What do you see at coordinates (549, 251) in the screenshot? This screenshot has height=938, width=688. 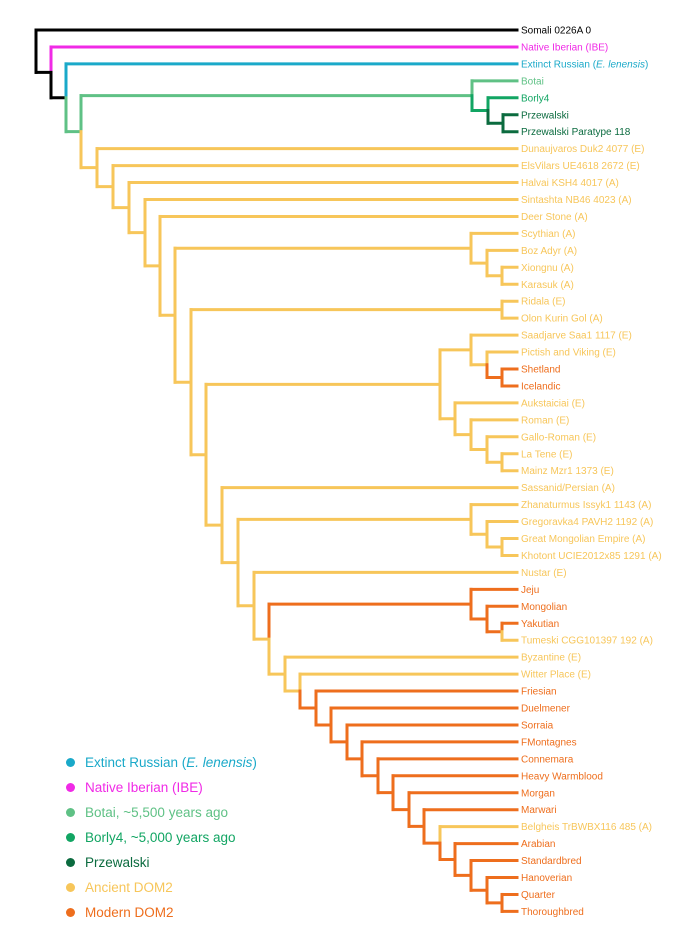 I see `leaf-label: Boz Adyr (A)` at bounding box center [549, 251].